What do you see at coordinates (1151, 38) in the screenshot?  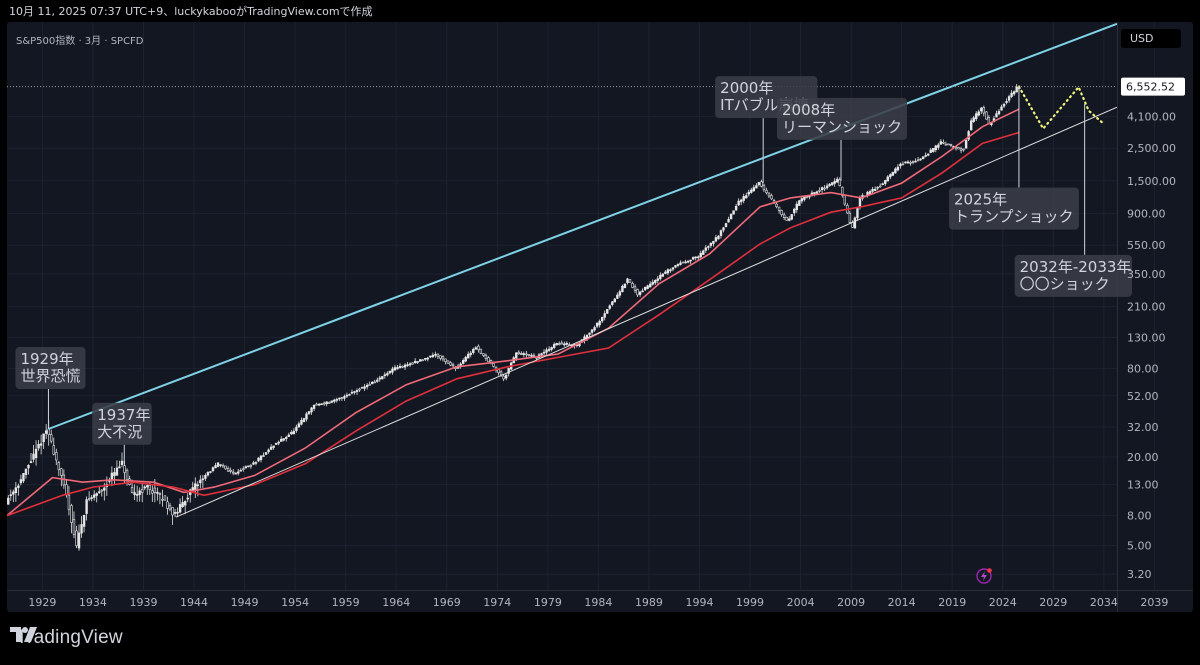 I see `currency-button: USD` at bounding box center [1151, 38].